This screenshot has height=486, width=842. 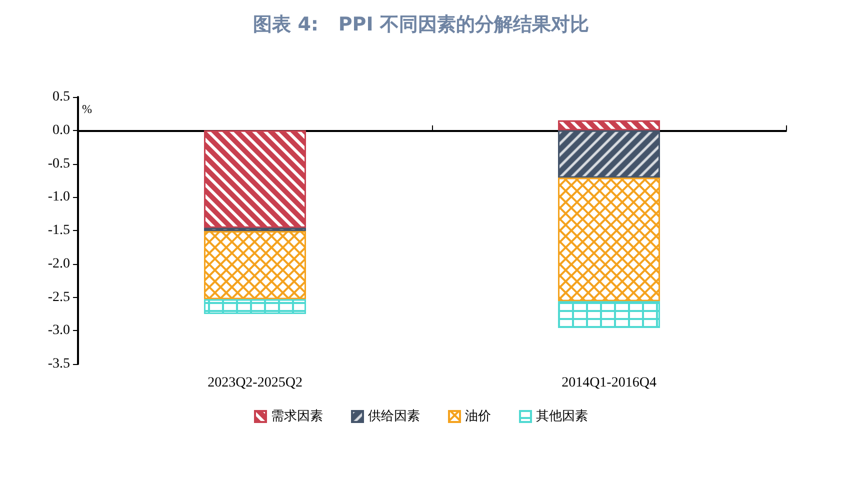 What do you see at coordinates (87, 109) in the screenshot?
I see `y-axis-title: %` at bounding box center [87, 109].